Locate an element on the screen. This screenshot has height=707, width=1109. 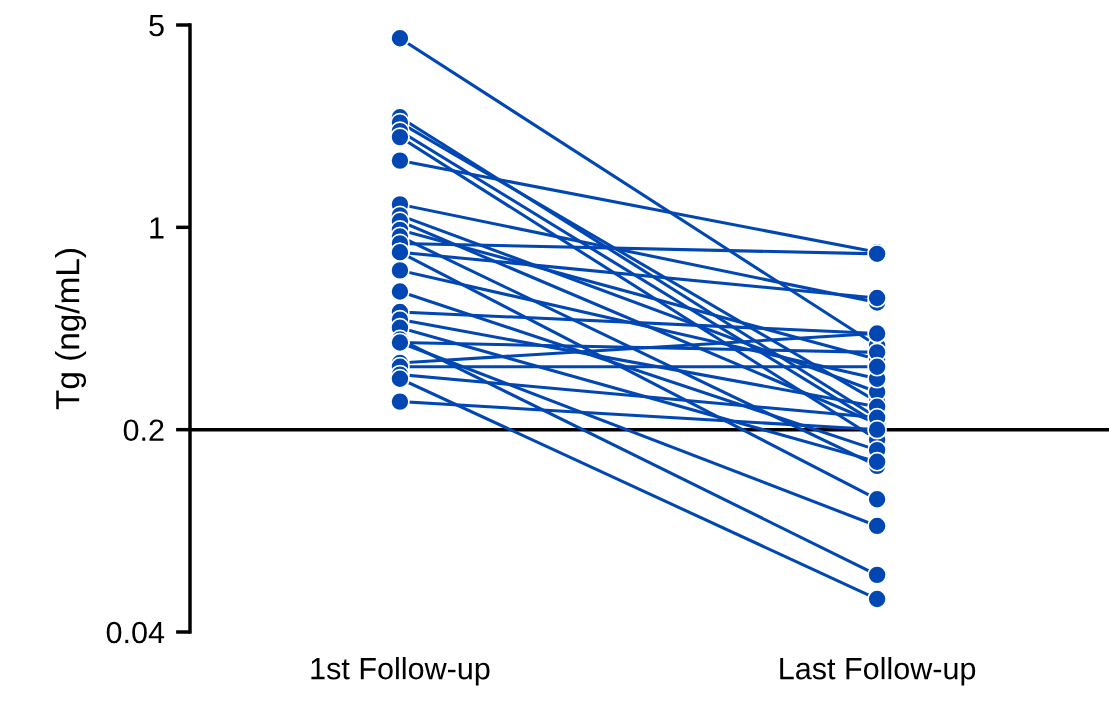
x-tick-label: 1st Follow-up is located at coordinates (400, 671).